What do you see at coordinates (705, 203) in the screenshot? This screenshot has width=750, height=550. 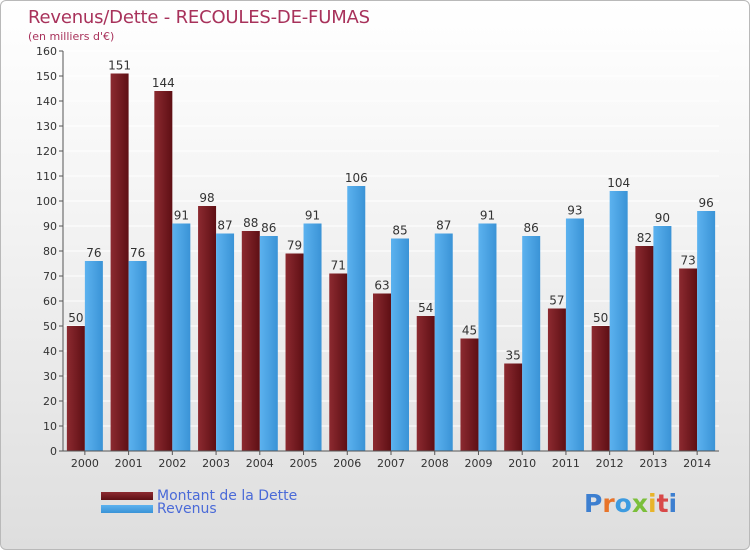 I see `revenue-value-label: 96` at bounding box center [705, 203].